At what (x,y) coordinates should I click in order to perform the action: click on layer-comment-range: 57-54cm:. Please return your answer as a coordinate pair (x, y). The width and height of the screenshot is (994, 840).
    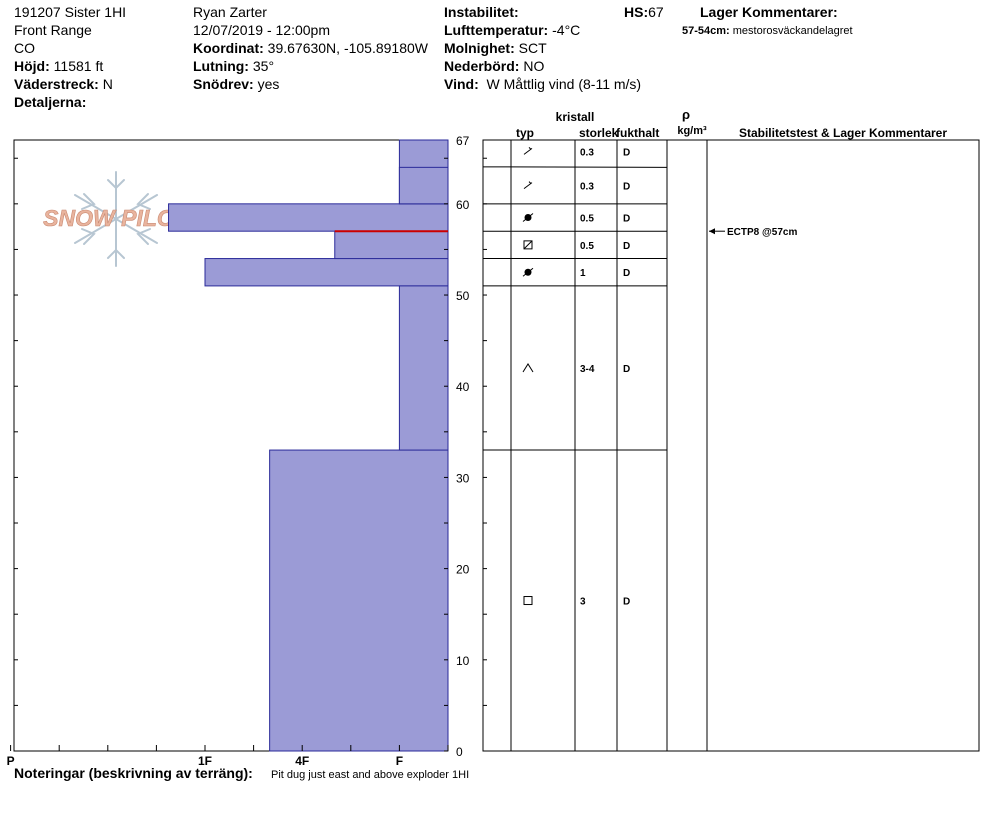
    Looking at the image, I should click on (706, 31).